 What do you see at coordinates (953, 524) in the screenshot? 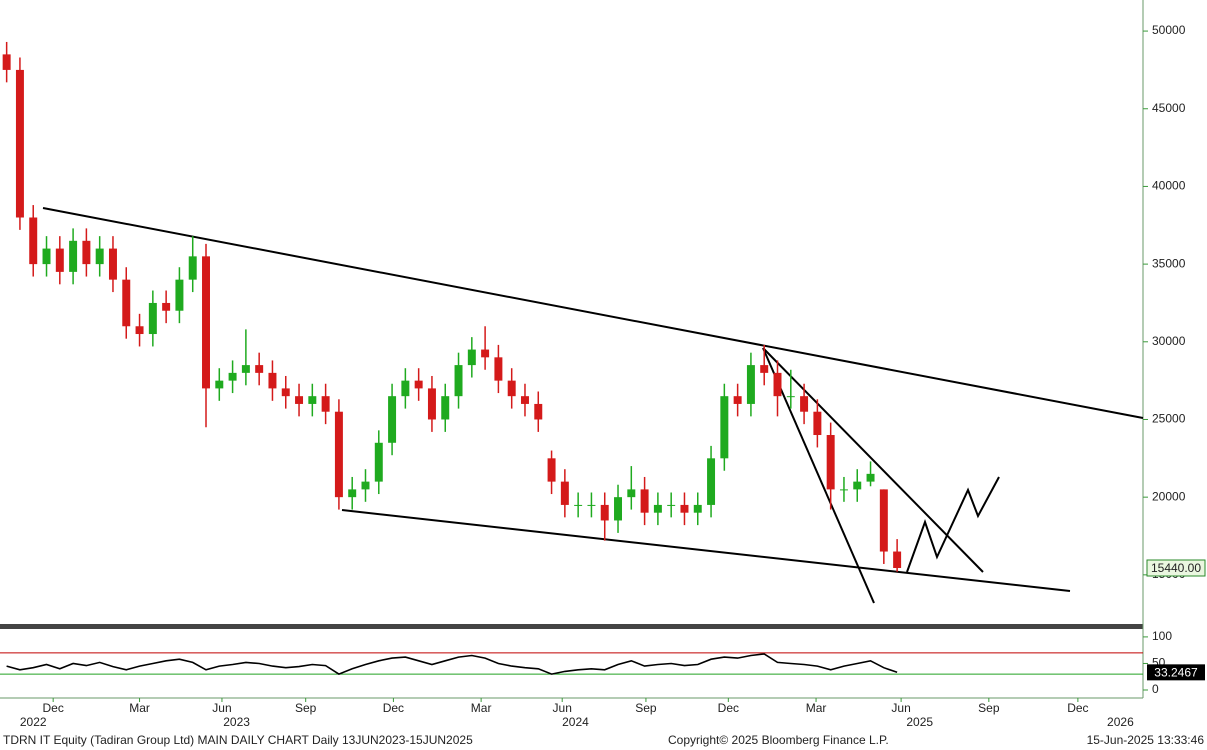
I see `projection-zigzag` at bounding box center [953, 524].